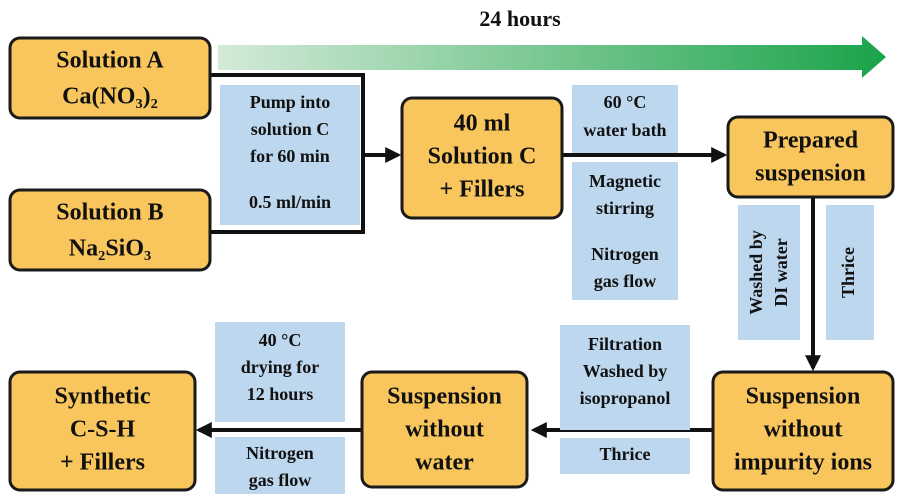  I want to click on process-label: Ca(NO₃)₂, so click(110, 97).